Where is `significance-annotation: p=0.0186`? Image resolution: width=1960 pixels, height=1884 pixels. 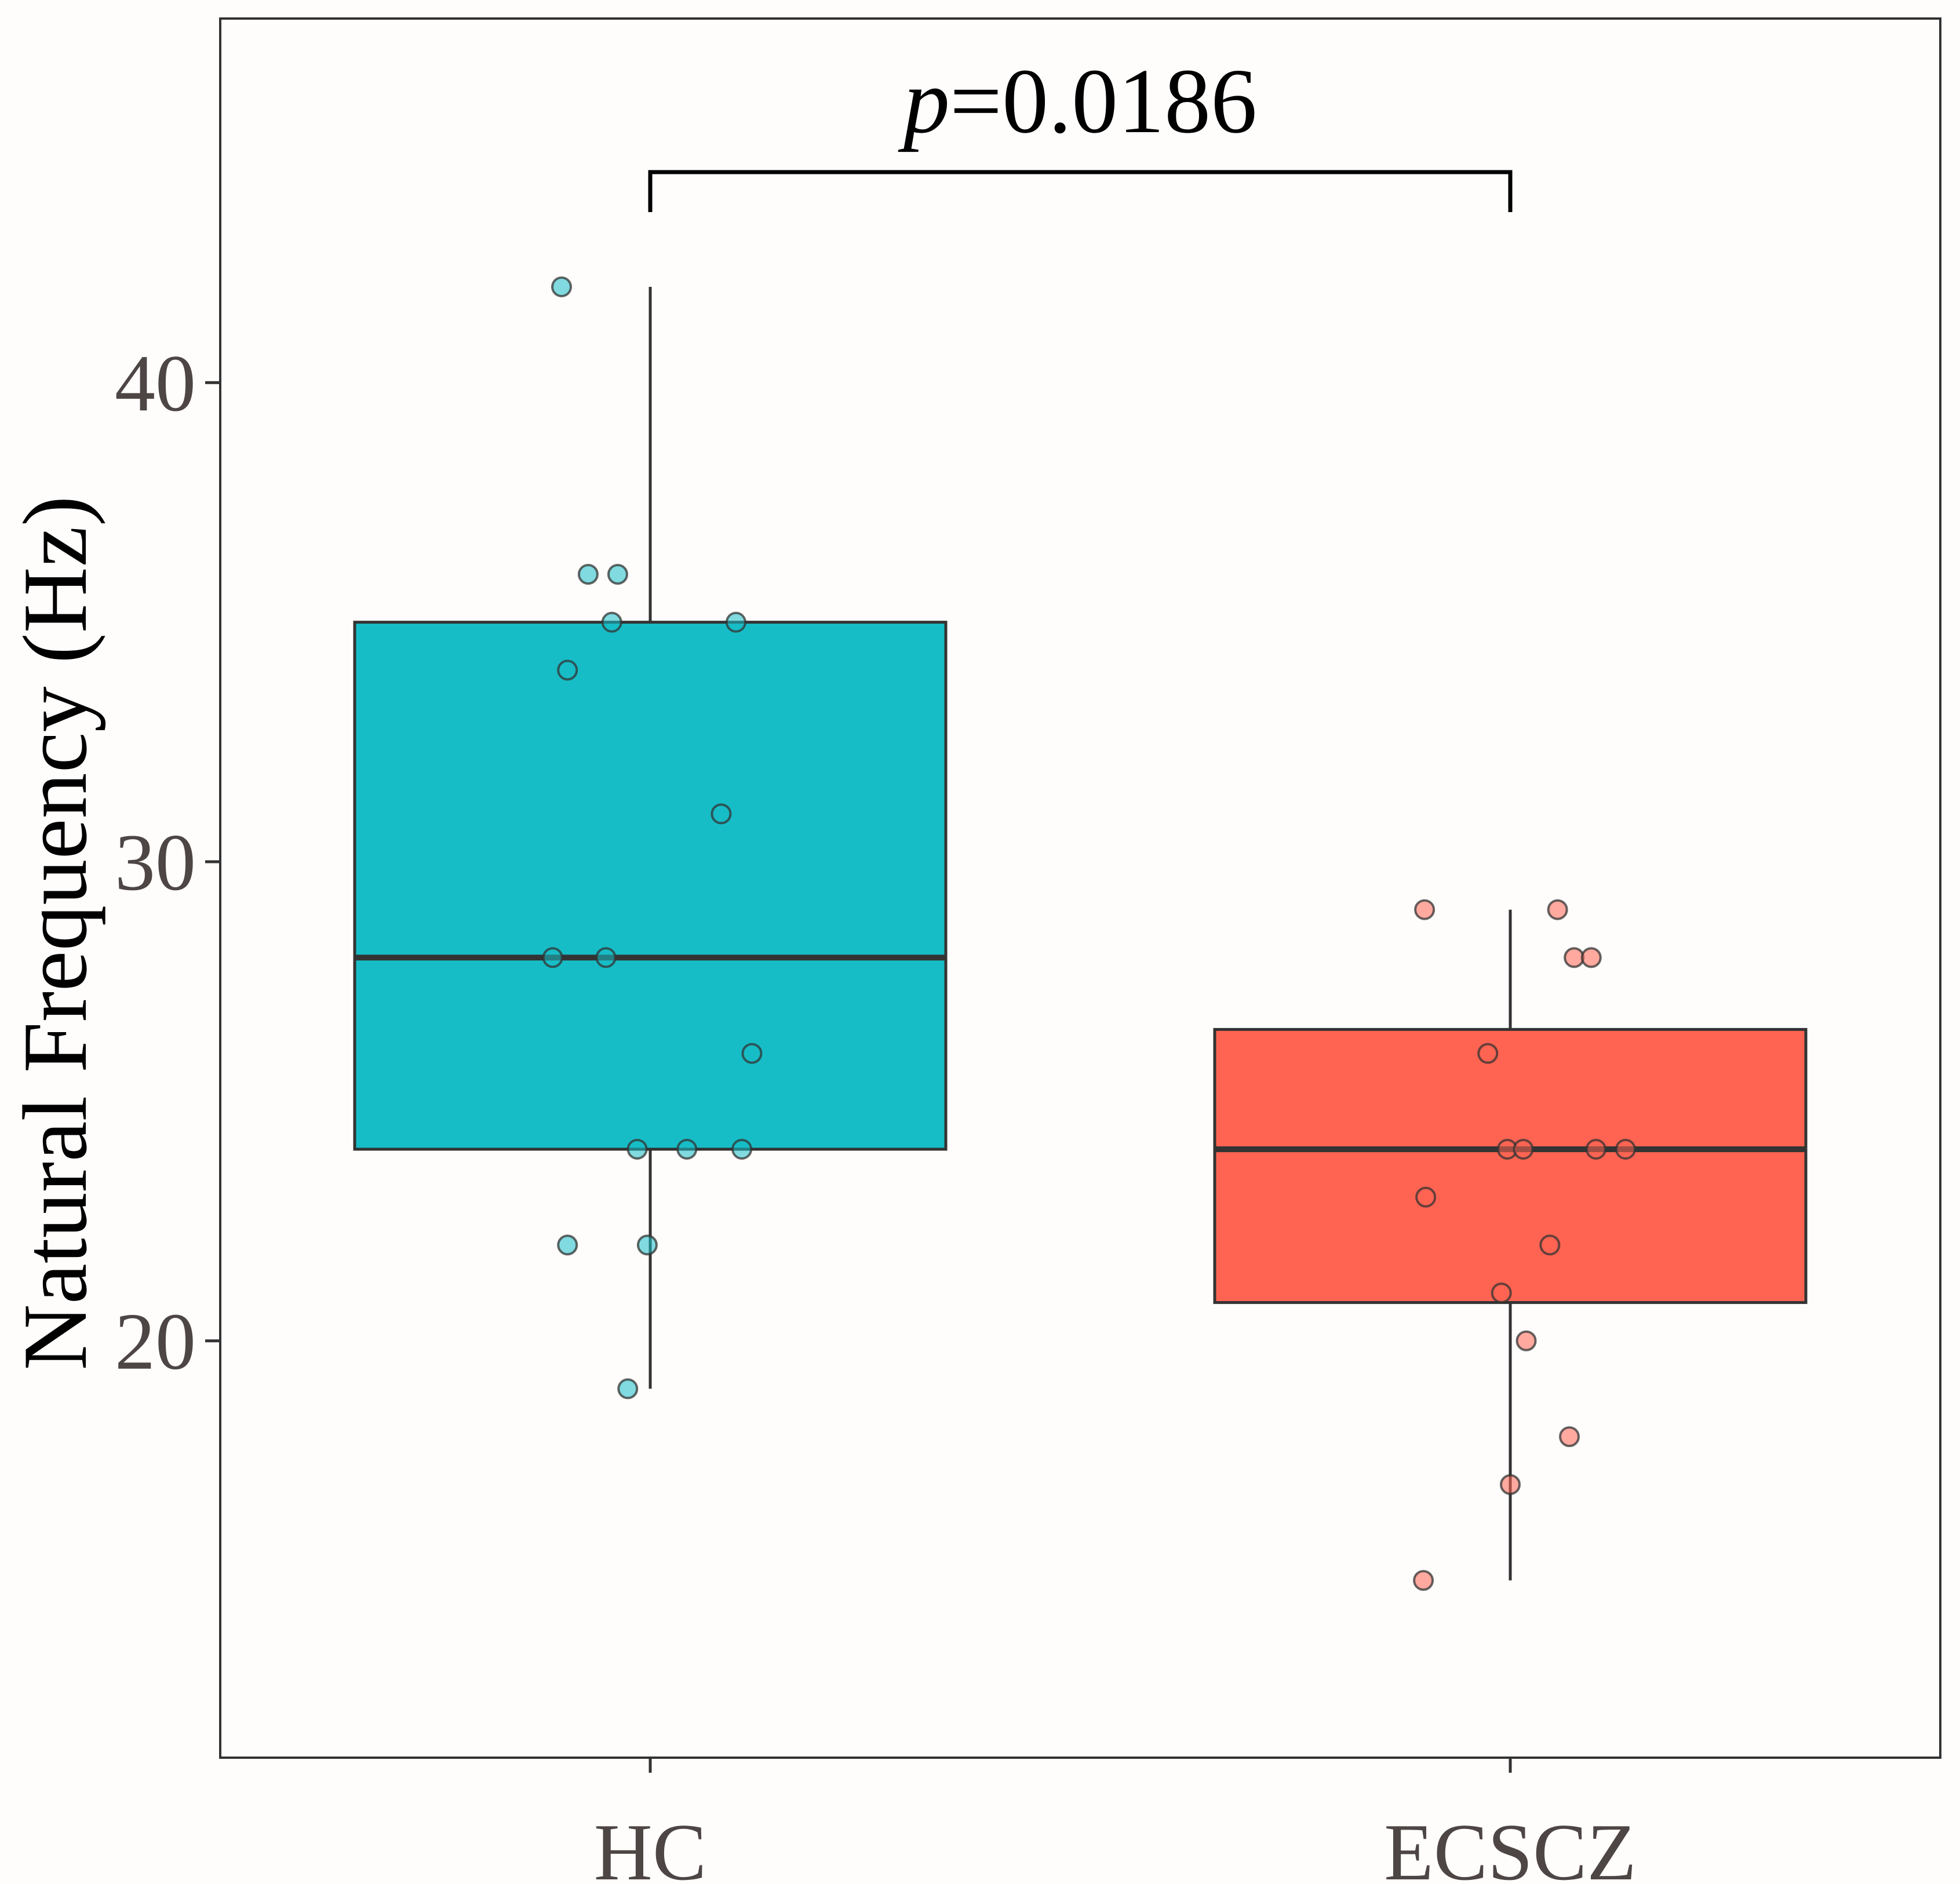 significance-annotation: p=0.0186 is located at coordinates (1080, 130).